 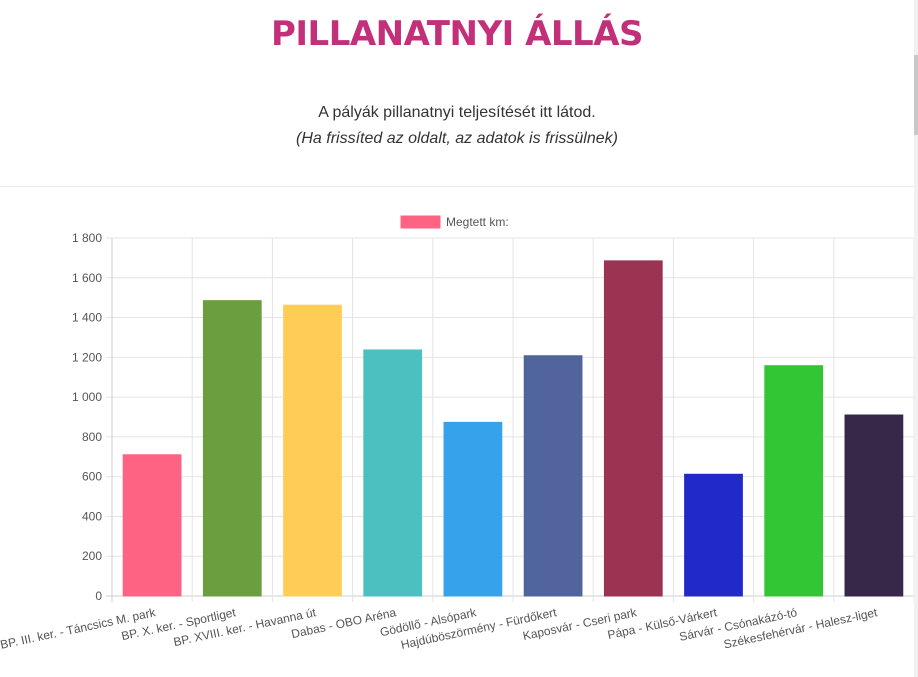 What do you see at coordinates (87, 278) in the screenshot?
I see `y-tick-label: 1 600` at bounding box center [87, 278].